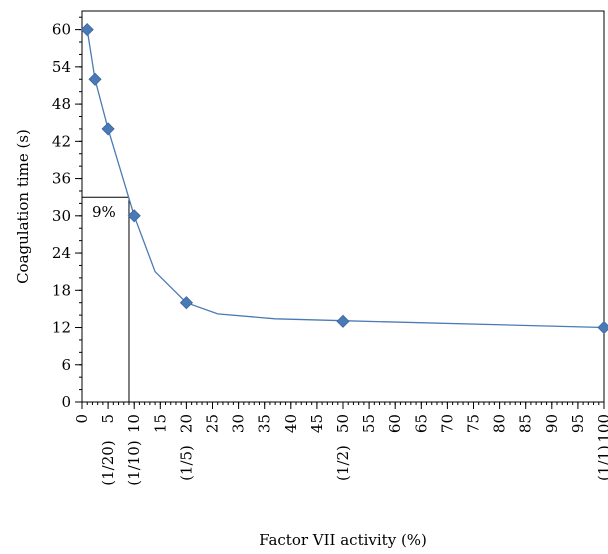  I want to click on x-tick-label: 45, so click(317, 423).